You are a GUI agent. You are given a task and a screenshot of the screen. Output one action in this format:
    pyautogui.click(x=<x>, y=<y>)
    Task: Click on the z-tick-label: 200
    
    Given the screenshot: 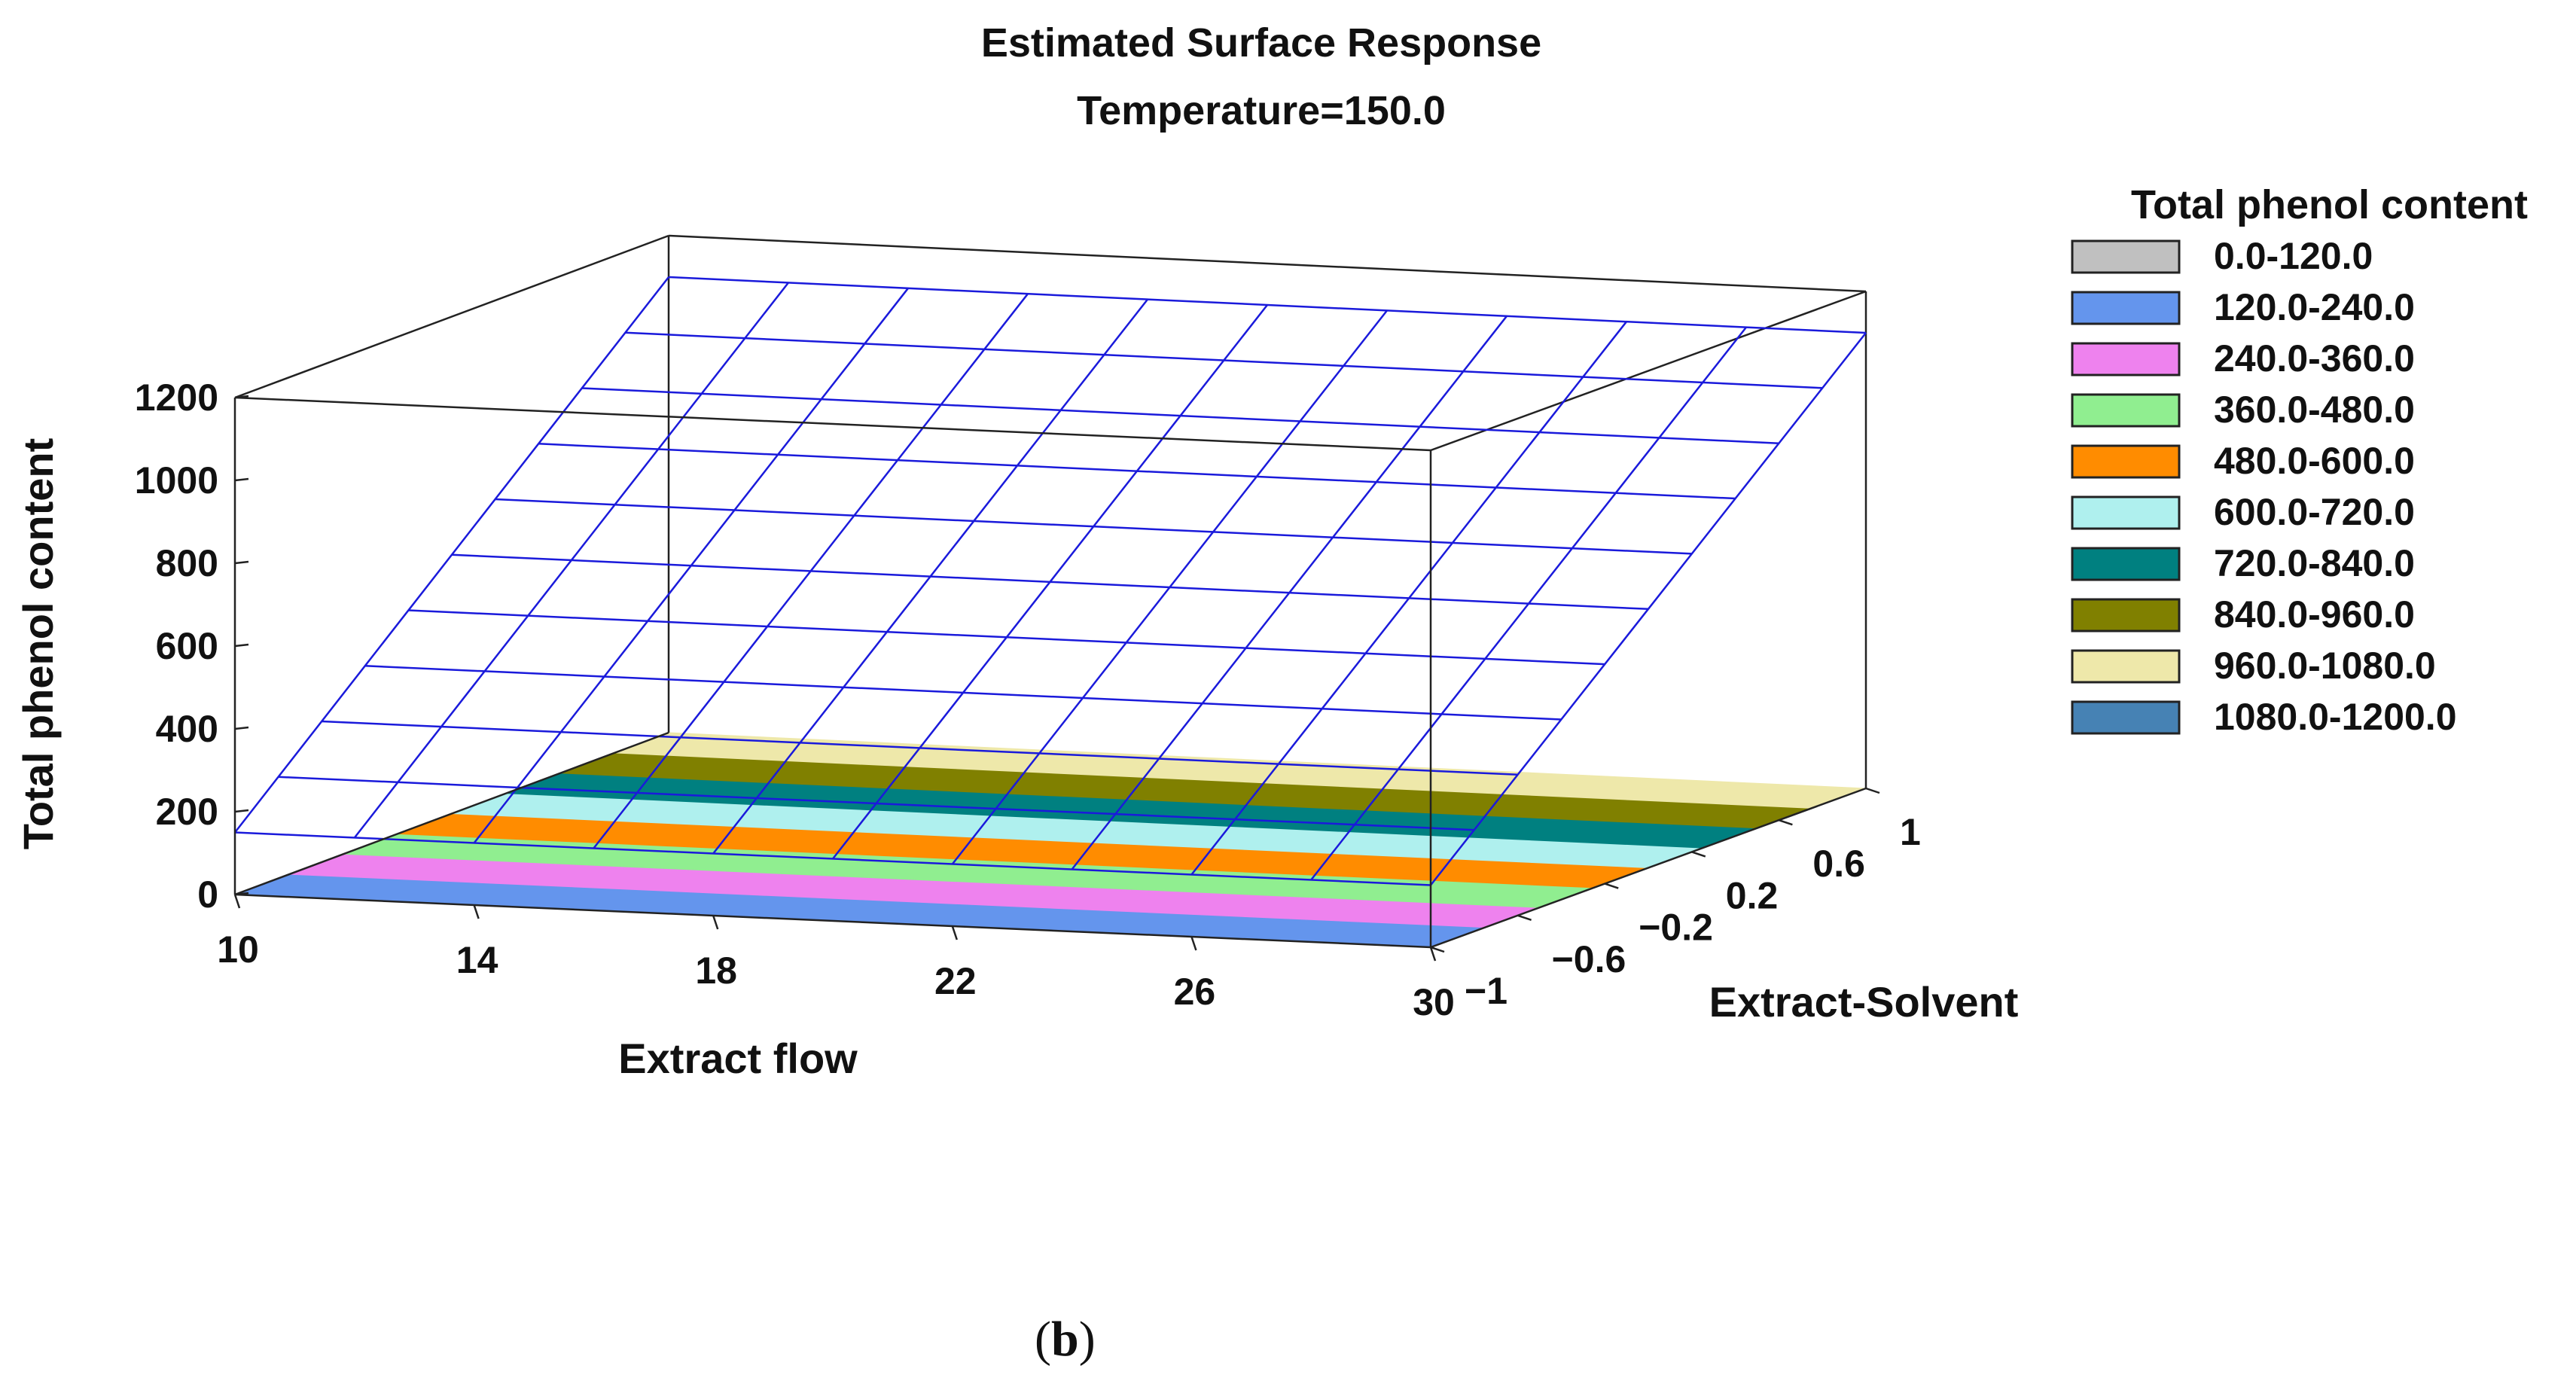 What is the action you would take?
    pyautogui.click(x=187, y=812)
    